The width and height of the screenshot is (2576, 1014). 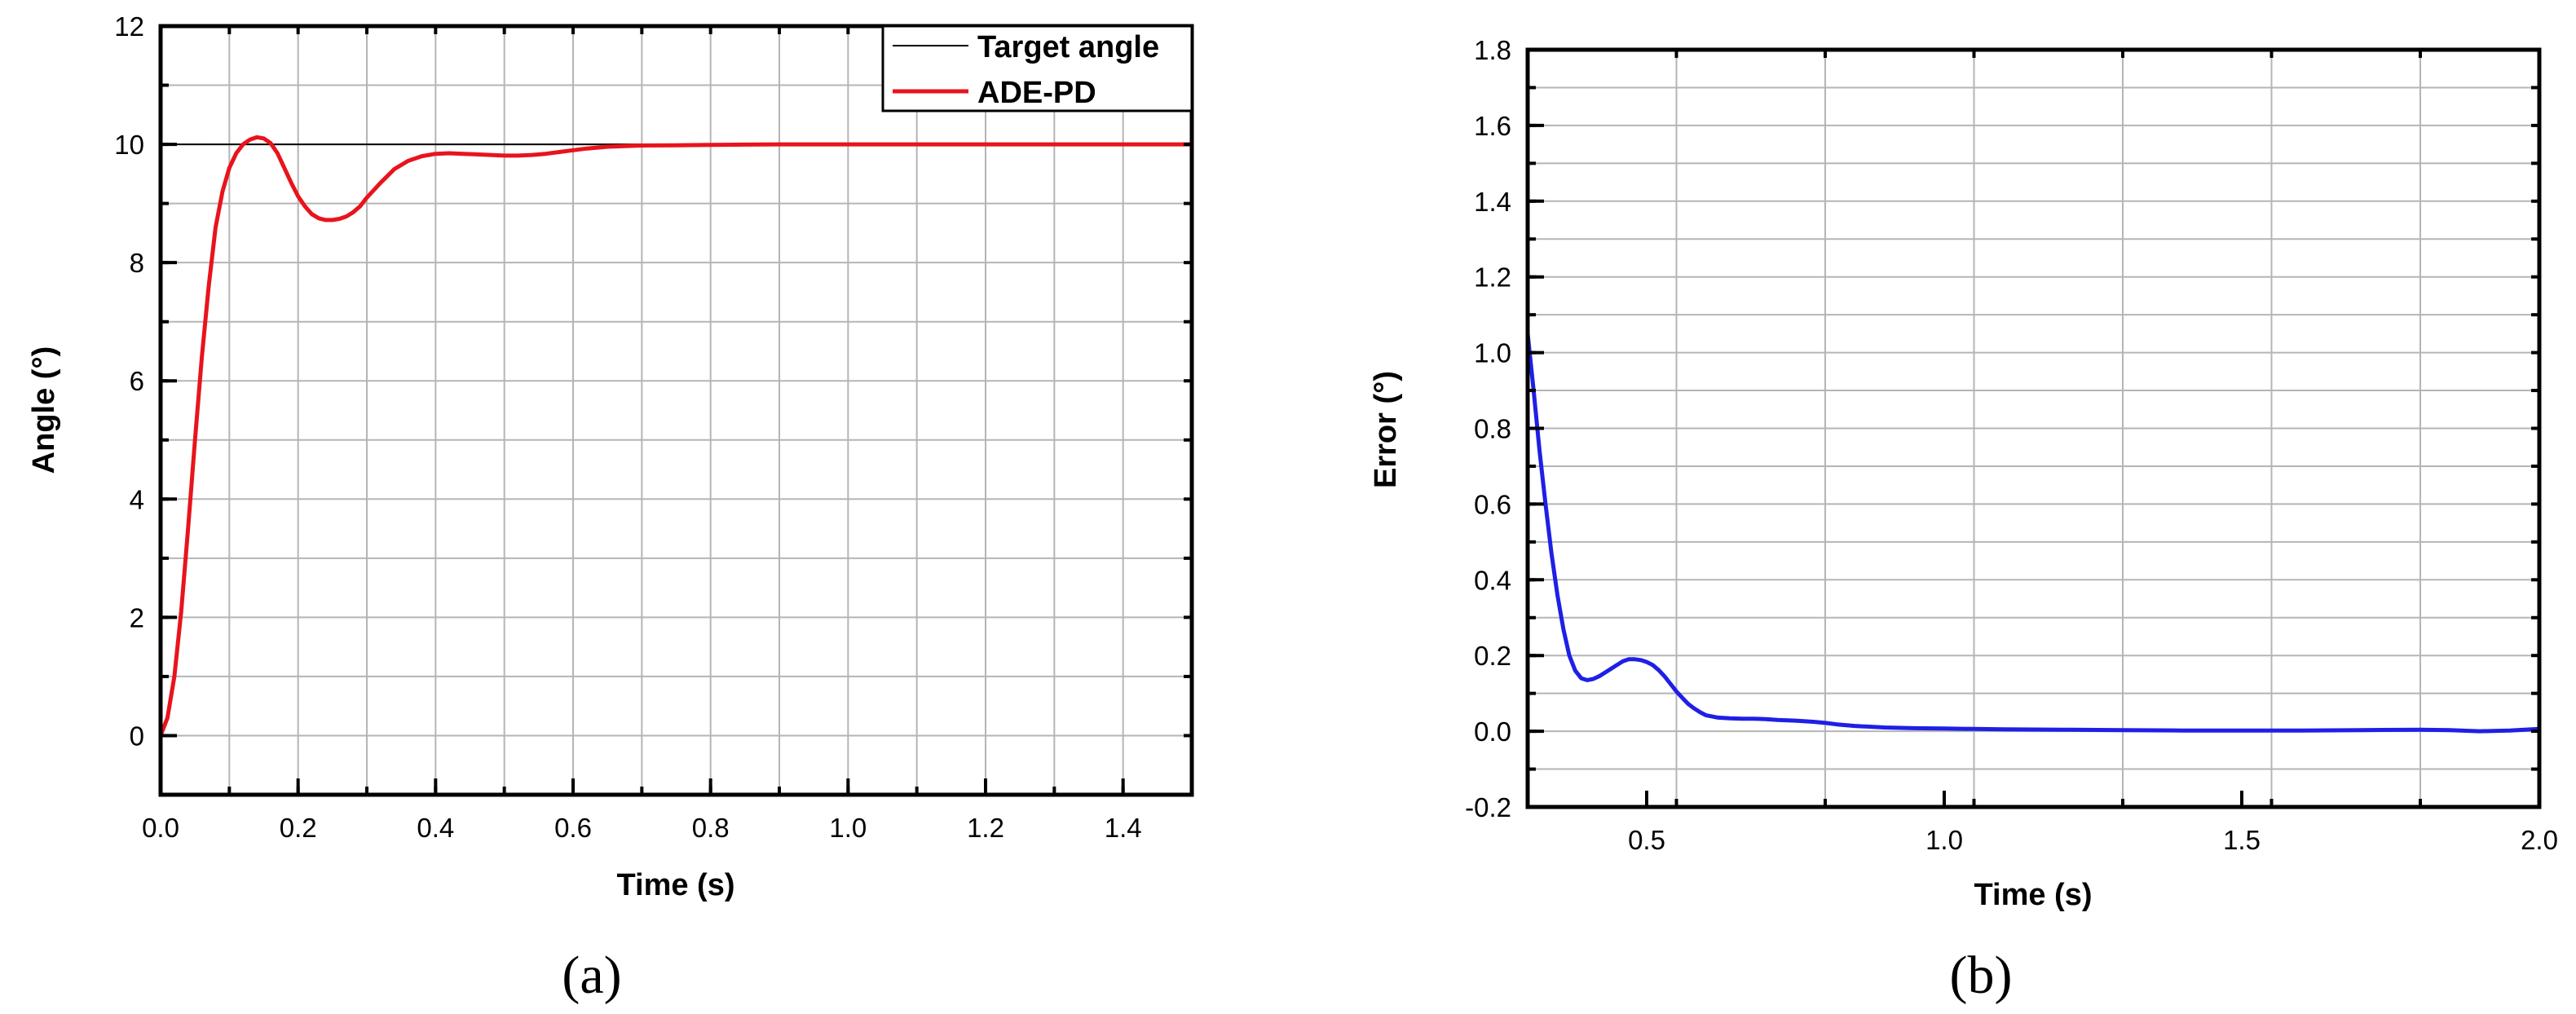 What do you see at coordinates (2033, 895) in the screenshot?
I see `chart-b-x-axis-title: Time (s)` at bounding box center [2033, 895].